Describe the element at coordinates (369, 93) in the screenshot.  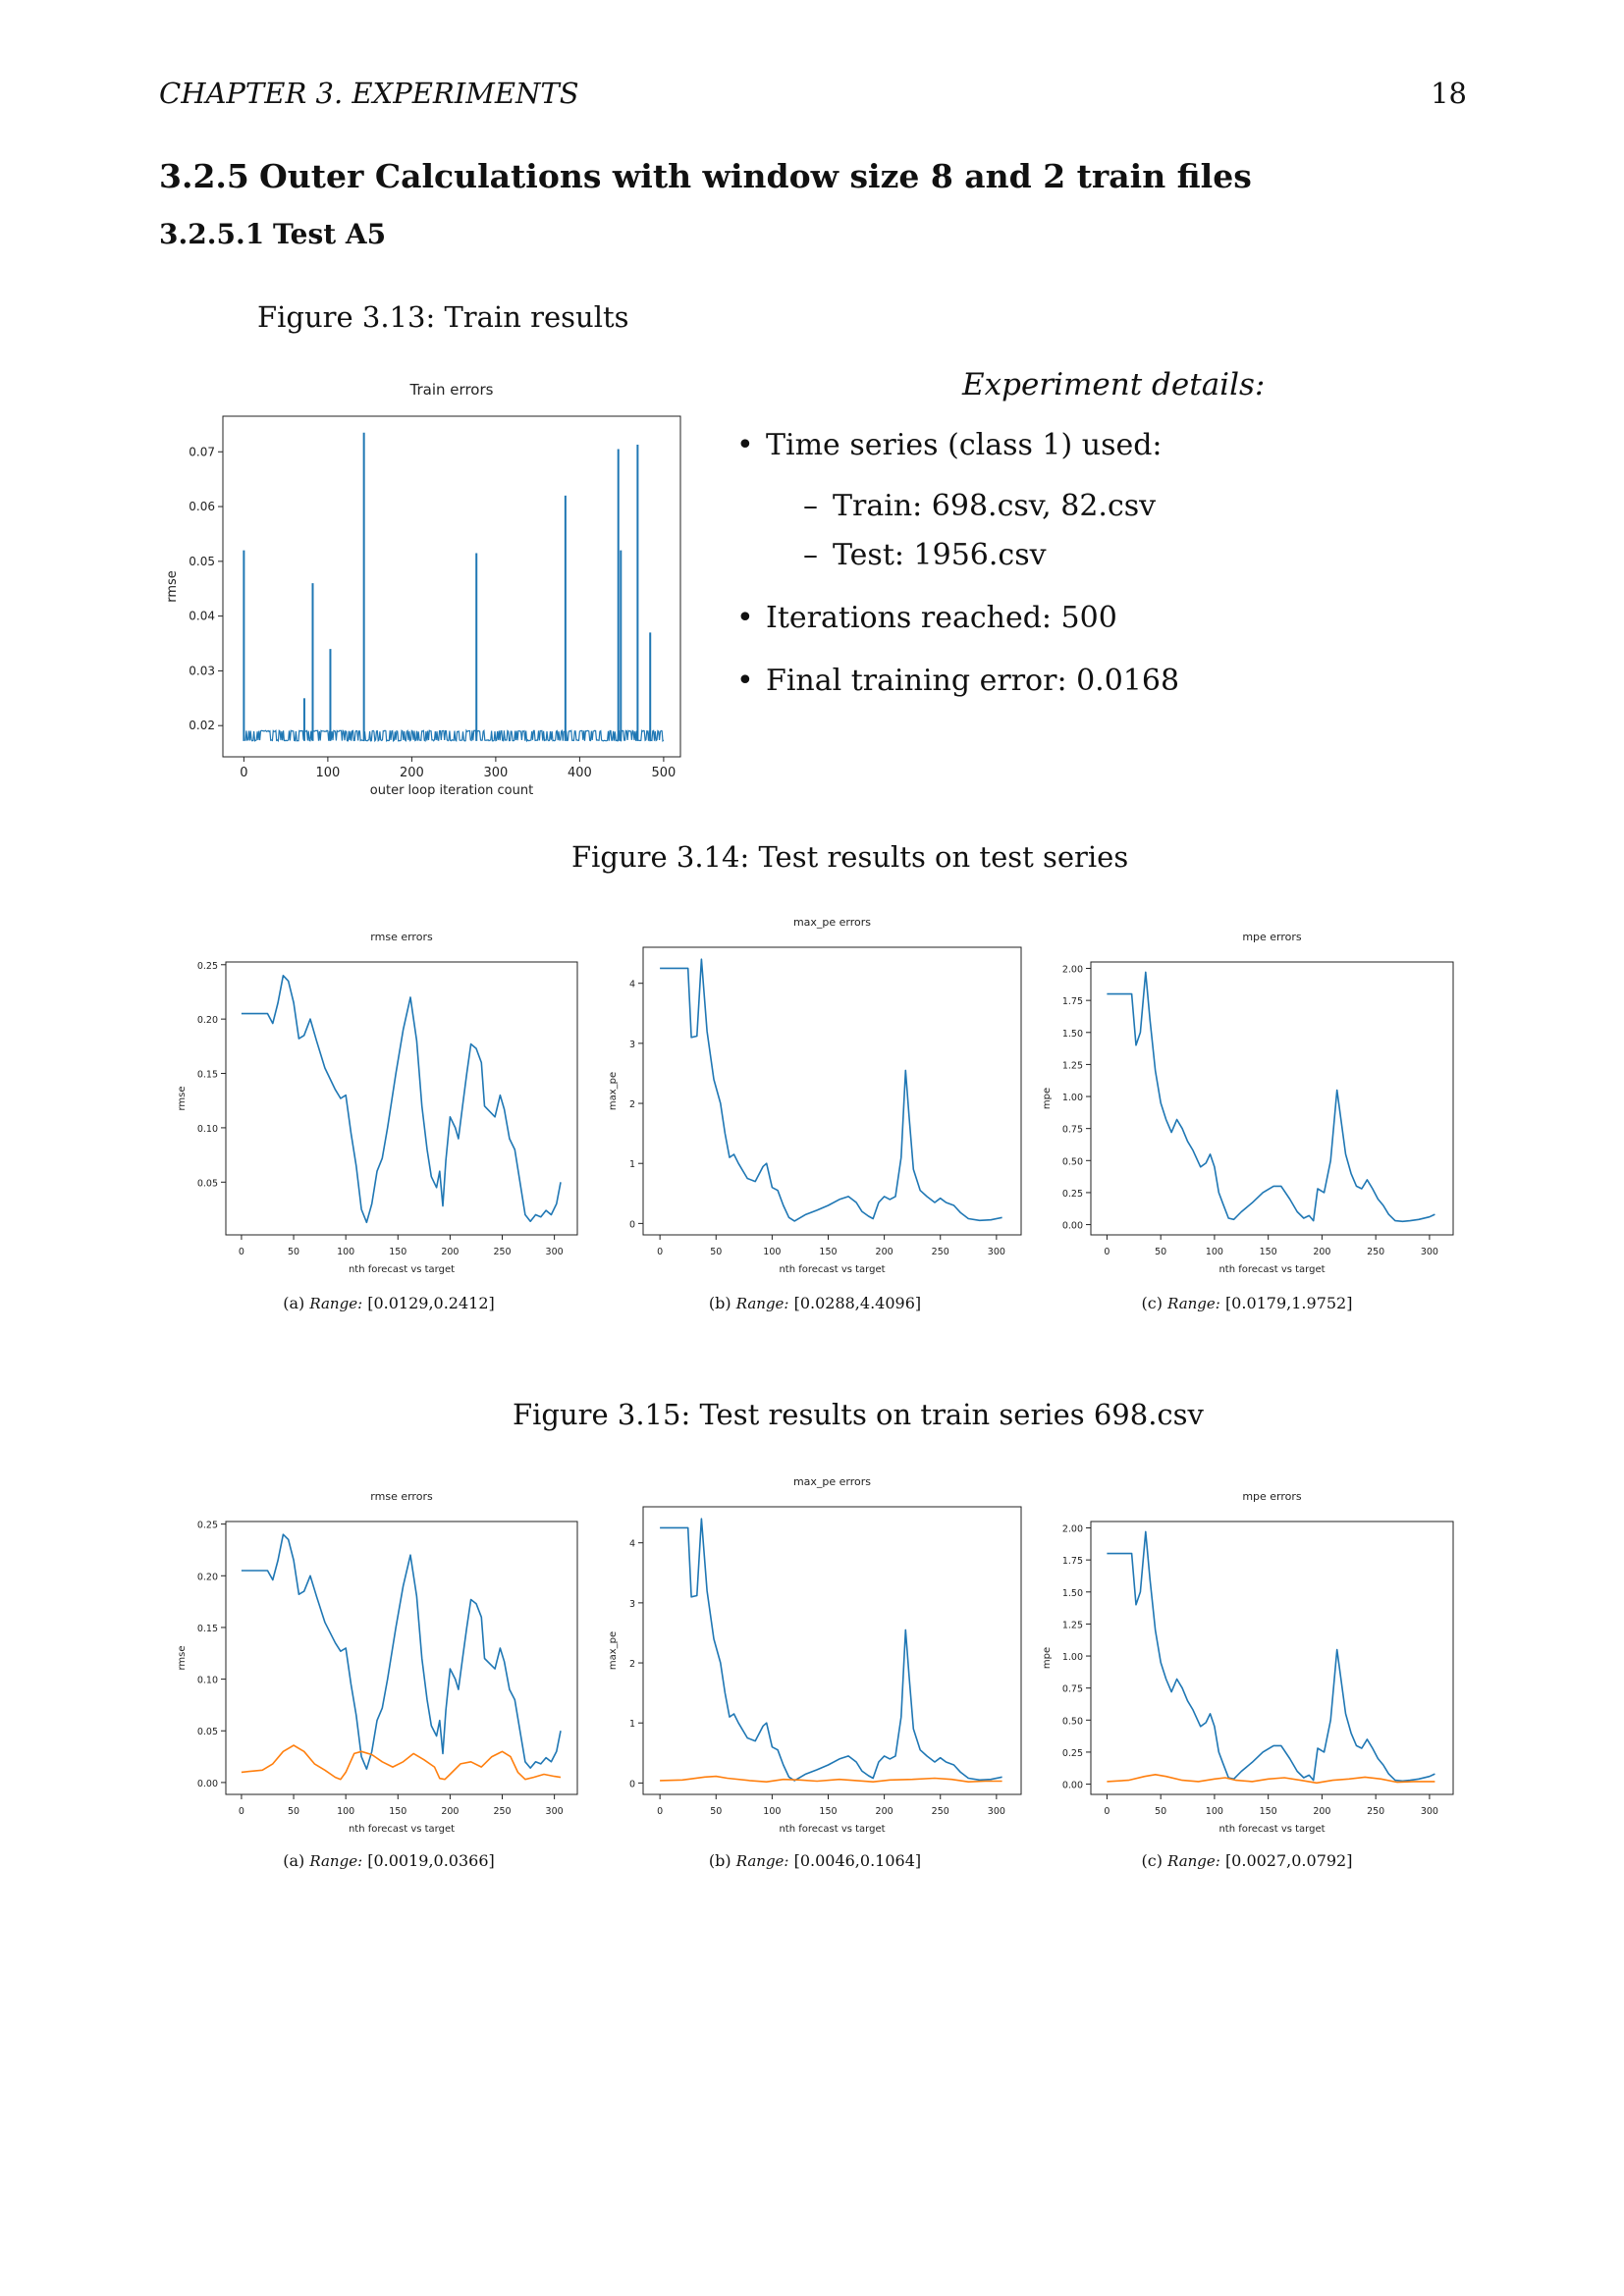
I see `running-head: CHAPTER 3. EXPERIMENTS` at that location.